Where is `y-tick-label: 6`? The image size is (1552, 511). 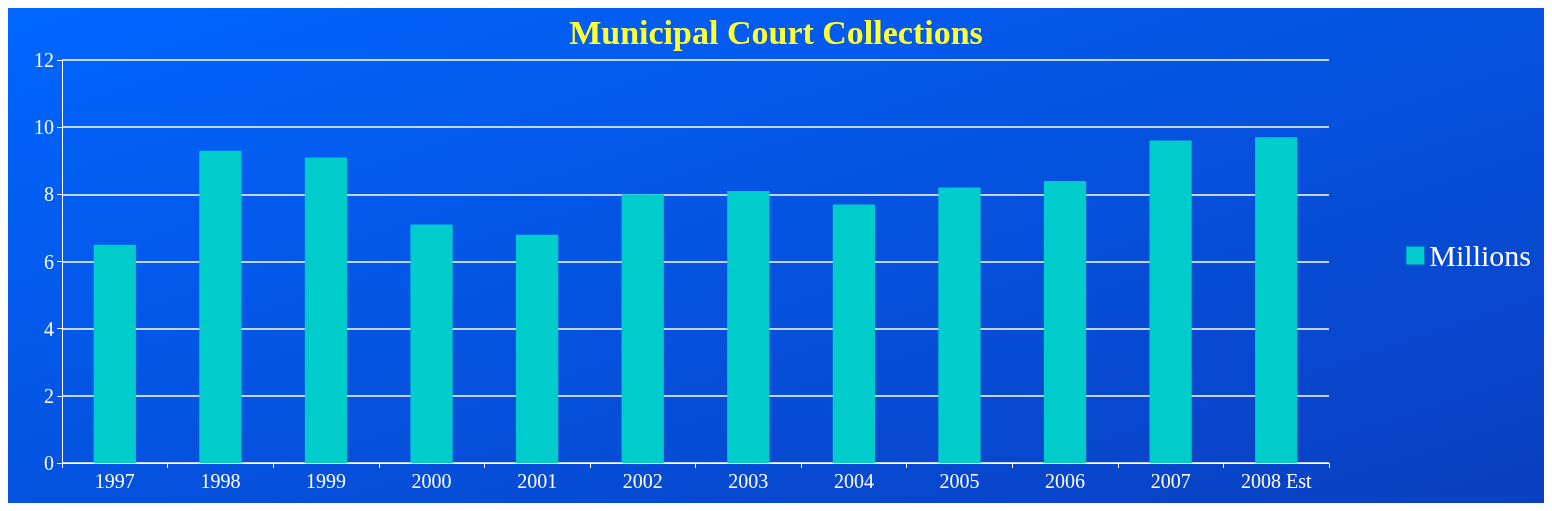 y-tick-label: 6 is located at coordinates (49, 261).